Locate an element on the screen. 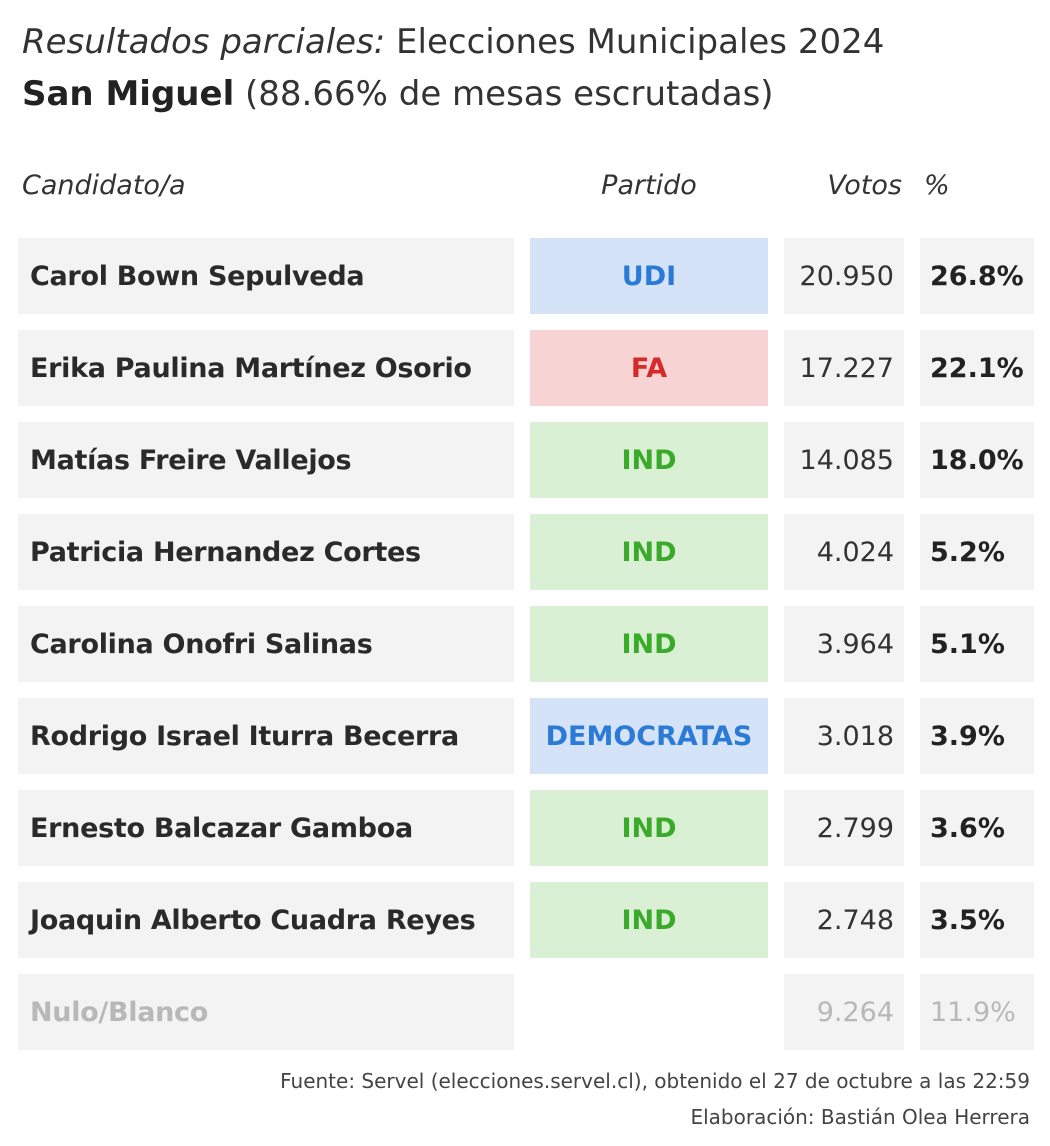 The image size is (1050, 1146). party-badge: DEMOCRATAS is located at coordinates (649, 736).